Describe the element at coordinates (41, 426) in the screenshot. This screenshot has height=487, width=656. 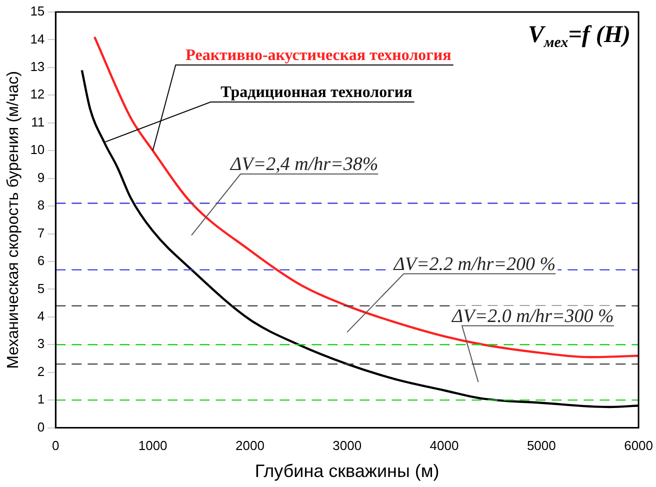
I see `y-tick-label: 0` at that location.